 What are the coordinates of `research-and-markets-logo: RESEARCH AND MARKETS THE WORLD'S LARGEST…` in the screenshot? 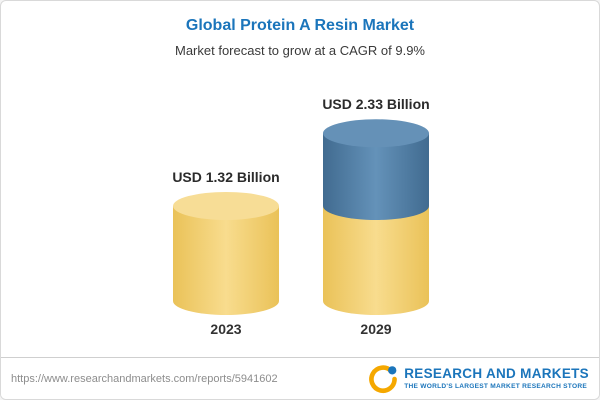 It's located at (478, 379).